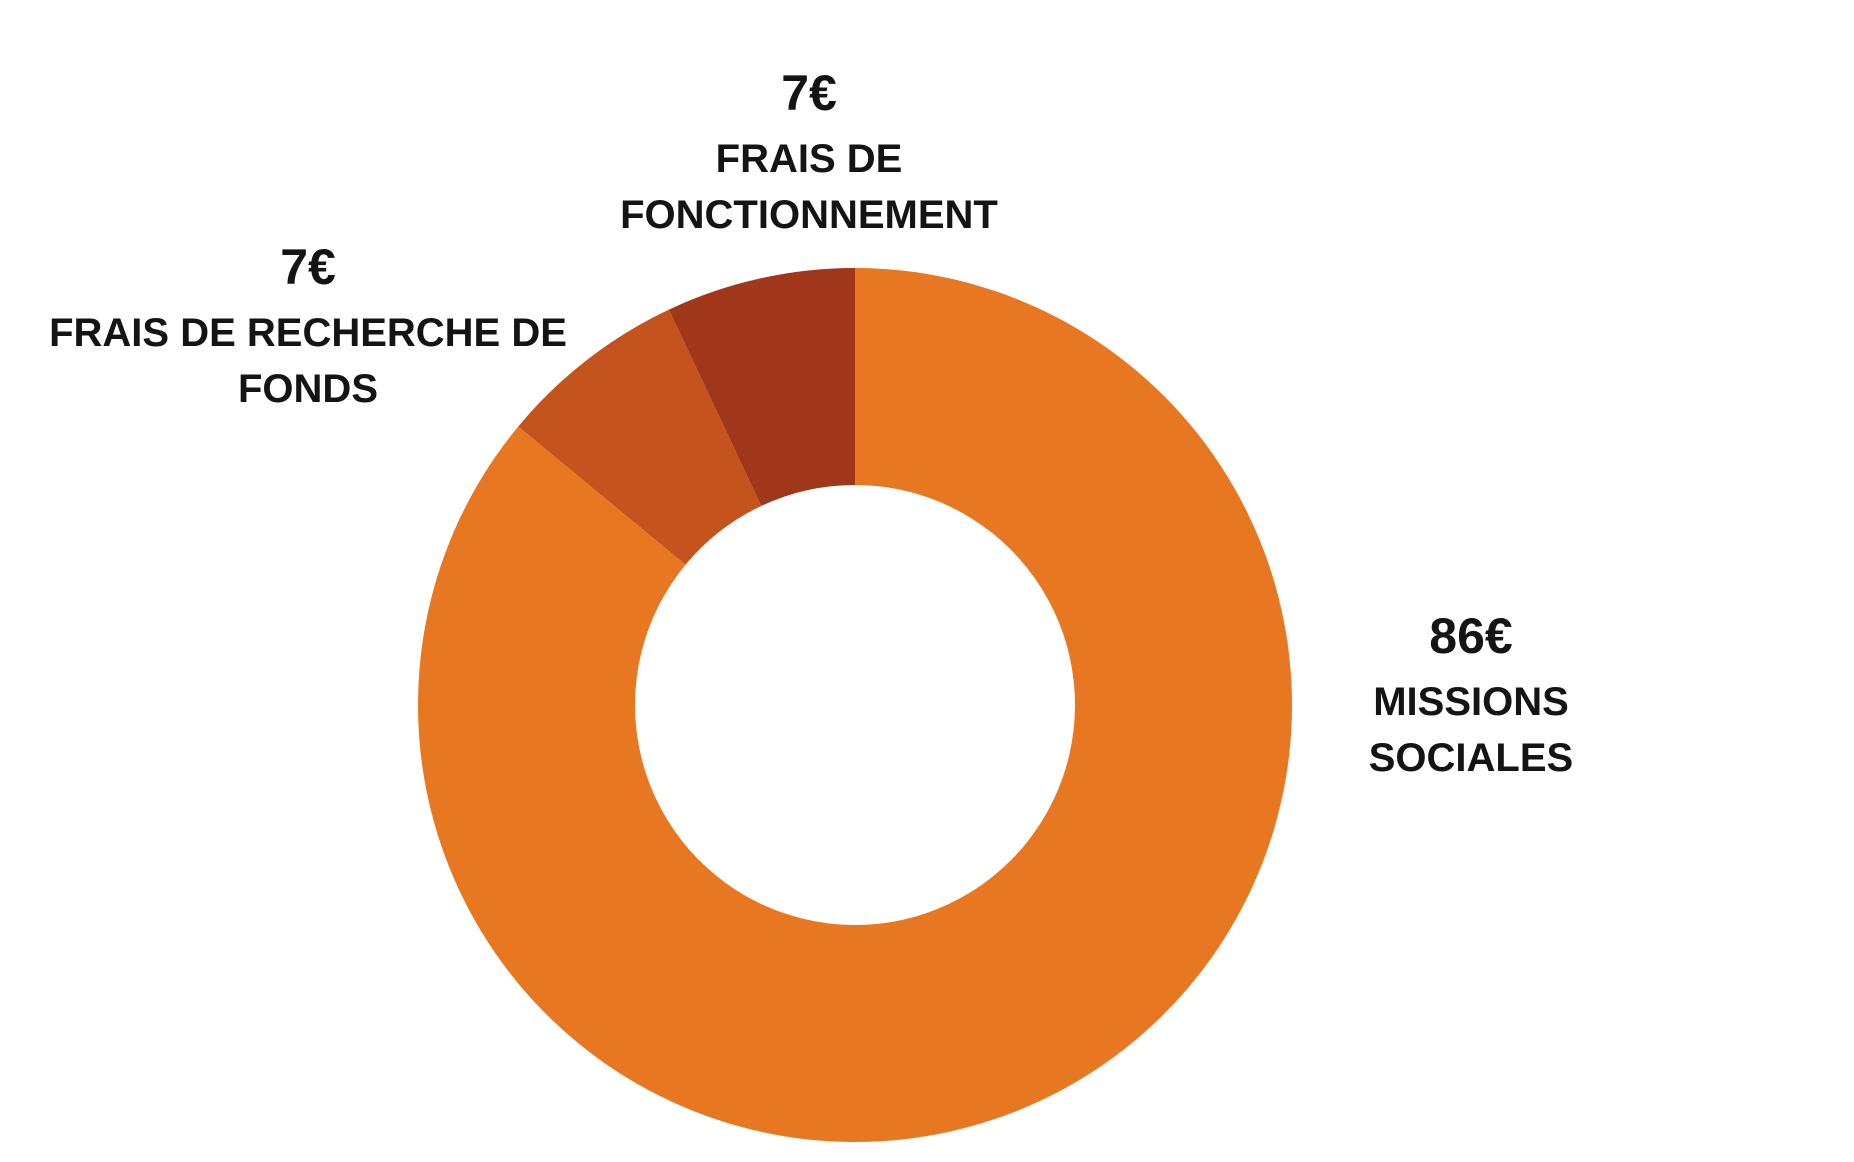  Describe the element at coordinates (308, 361) in the screenshot. I see `category-label: FRAIS DE RECHERCHE DE FONDS` at that location.